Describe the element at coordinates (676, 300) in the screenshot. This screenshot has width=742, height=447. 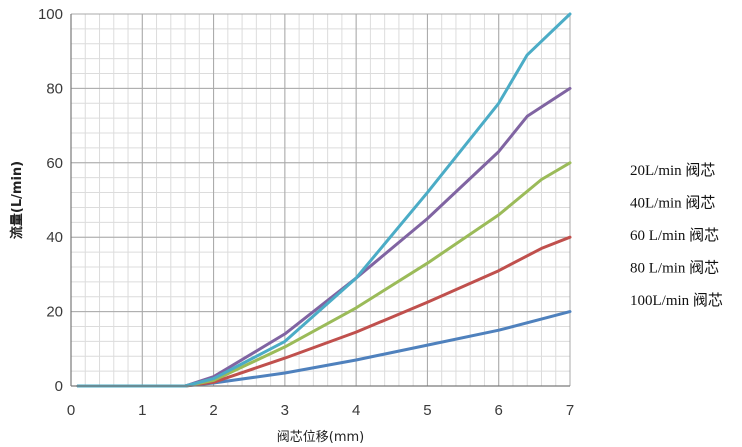
I see `legend-entry: 100L/min 阀芯` at that location.